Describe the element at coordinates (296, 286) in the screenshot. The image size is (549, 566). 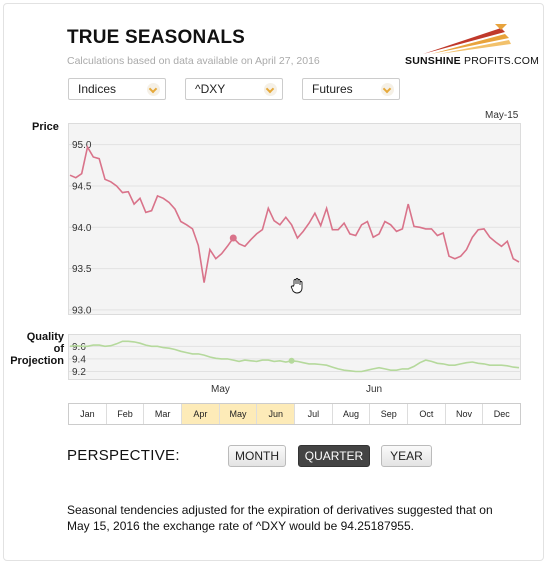
I see `hand-cursor-icon` at that location.